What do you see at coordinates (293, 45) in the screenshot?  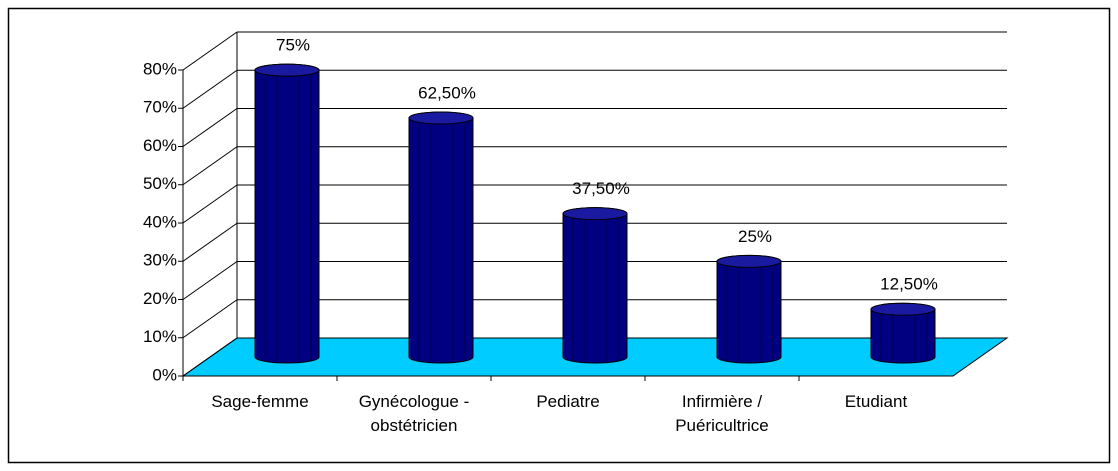 I see `data-label: 75%` at bounding box center [293, 45].